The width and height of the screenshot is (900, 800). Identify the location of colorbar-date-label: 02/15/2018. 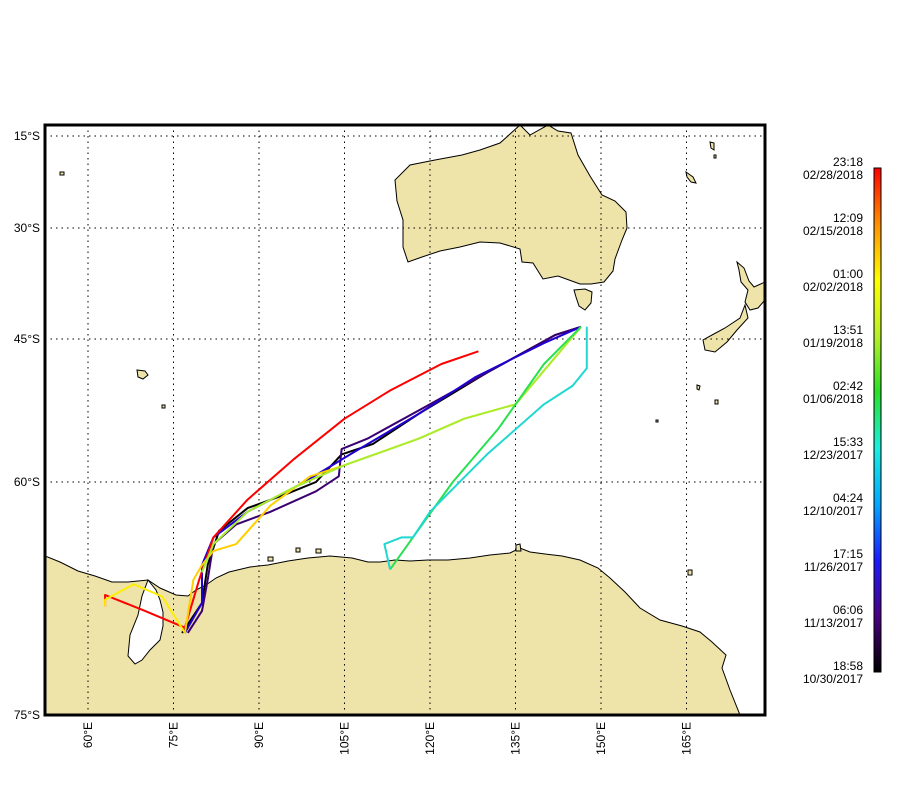
(833, 231).